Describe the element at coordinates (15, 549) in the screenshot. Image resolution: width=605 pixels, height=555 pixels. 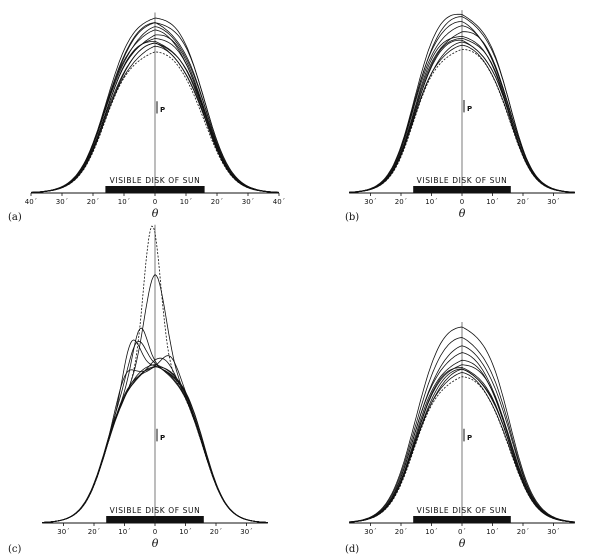
I see `panel-label: (c)` at that location.